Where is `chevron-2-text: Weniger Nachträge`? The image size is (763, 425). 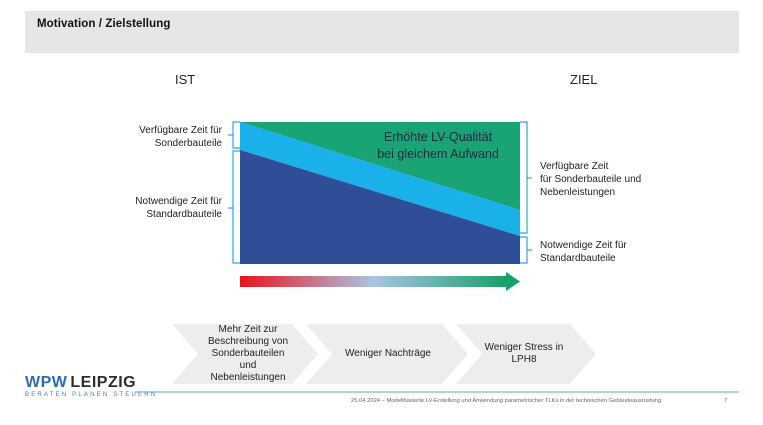
chevron-2-text: Weniger Nachträge is located at coordinates (388, 354).